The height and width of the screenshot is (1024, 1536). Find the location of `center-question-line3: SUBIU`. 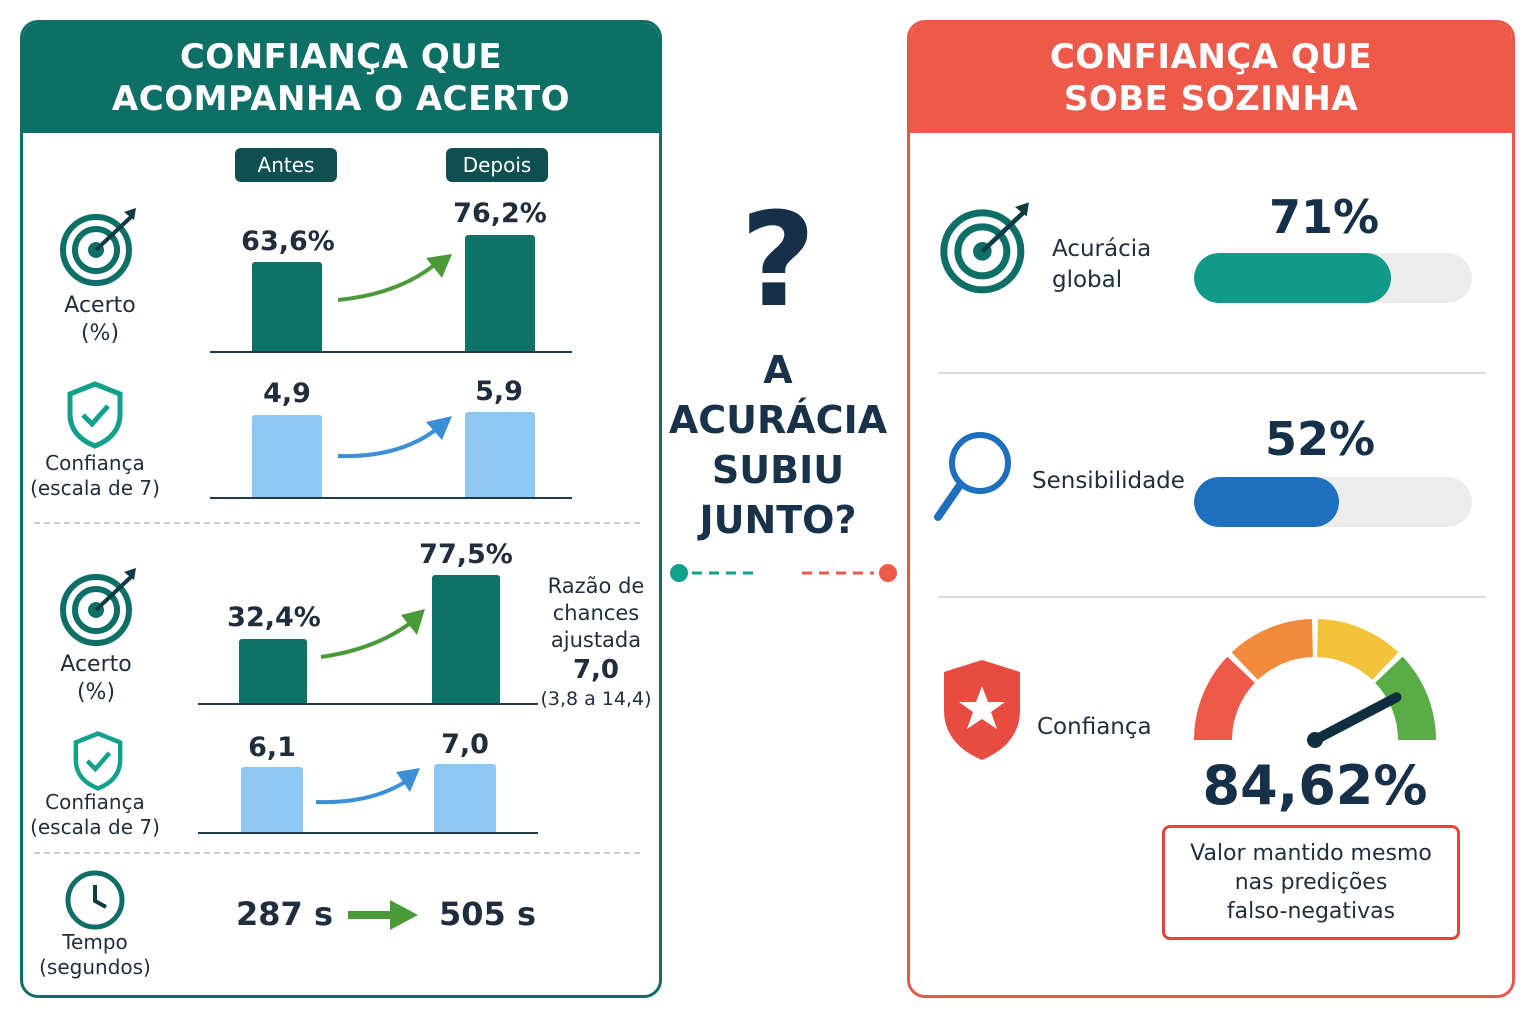

center-question-line3: SUBIU is located at coordinates (778, 470).